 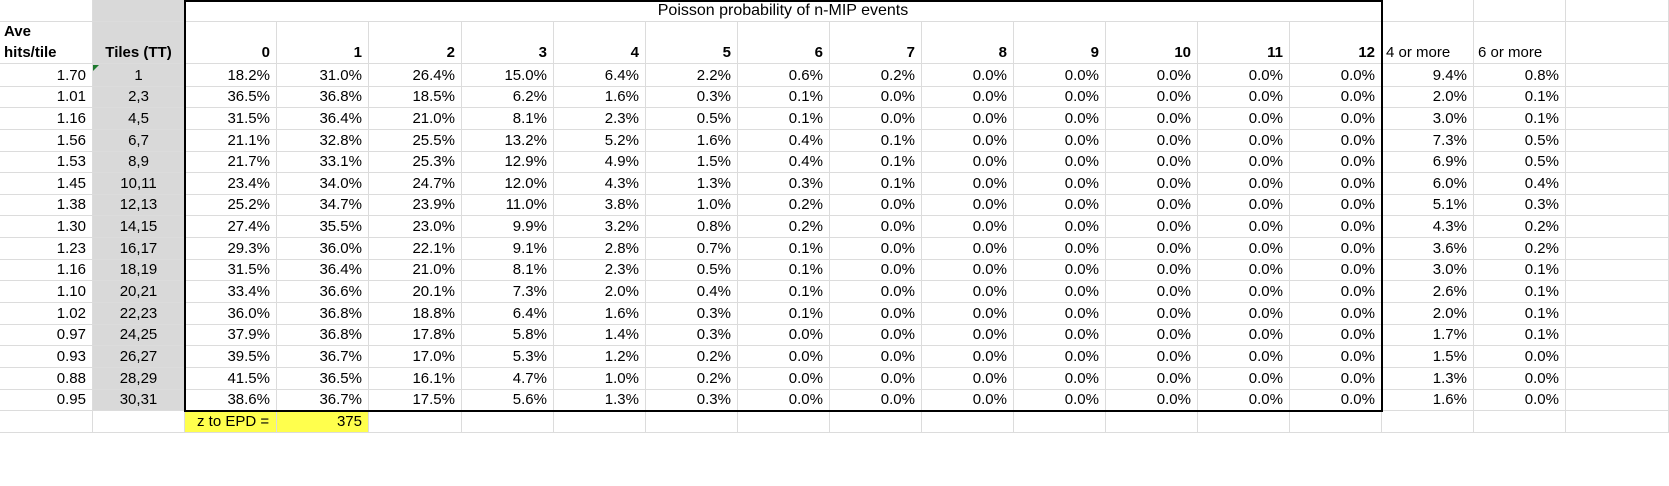 I want to click on probability-cell: 21.7%, so click(x=231, y=162).